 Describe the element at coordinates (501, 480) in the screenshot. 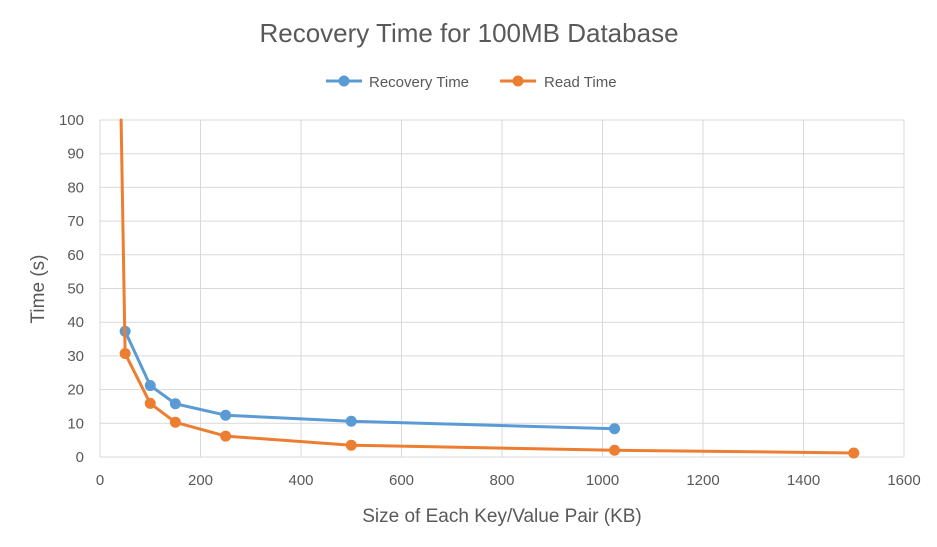

I see `x-tick-label-800: 800` at that location.